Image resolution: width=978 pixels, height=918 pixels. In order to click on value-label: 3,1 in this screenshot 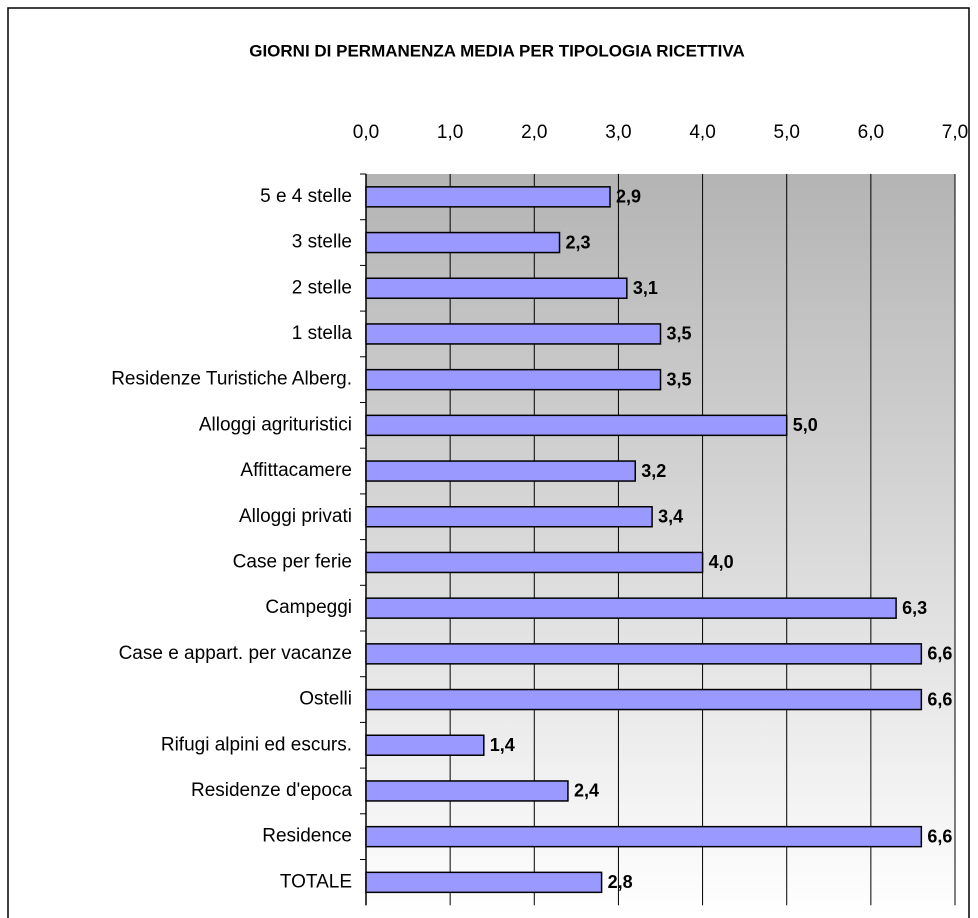, I will do `click(645, 288)`.